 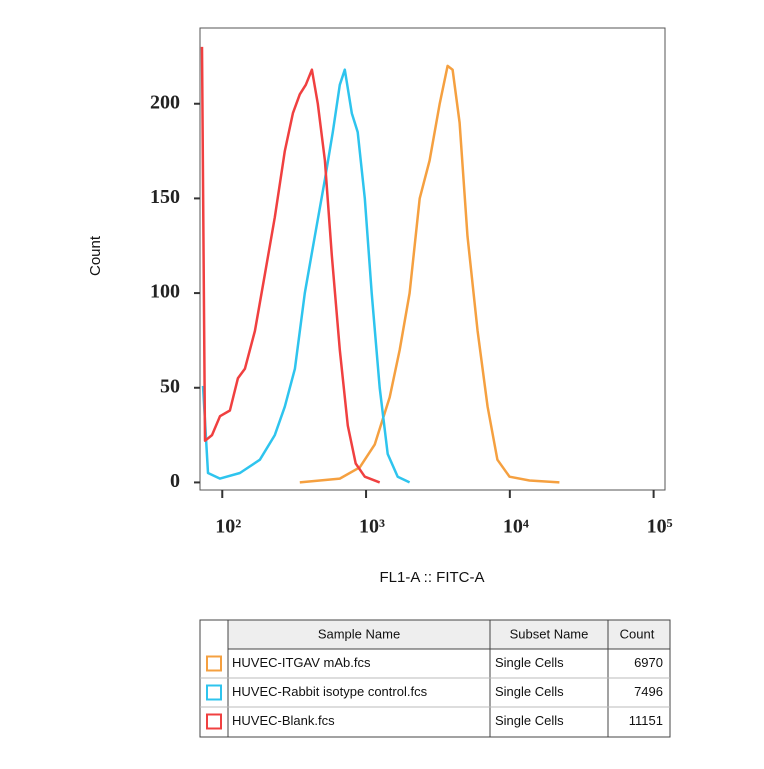 I want to click on table-count: 6970, so click(x=648, y=662).